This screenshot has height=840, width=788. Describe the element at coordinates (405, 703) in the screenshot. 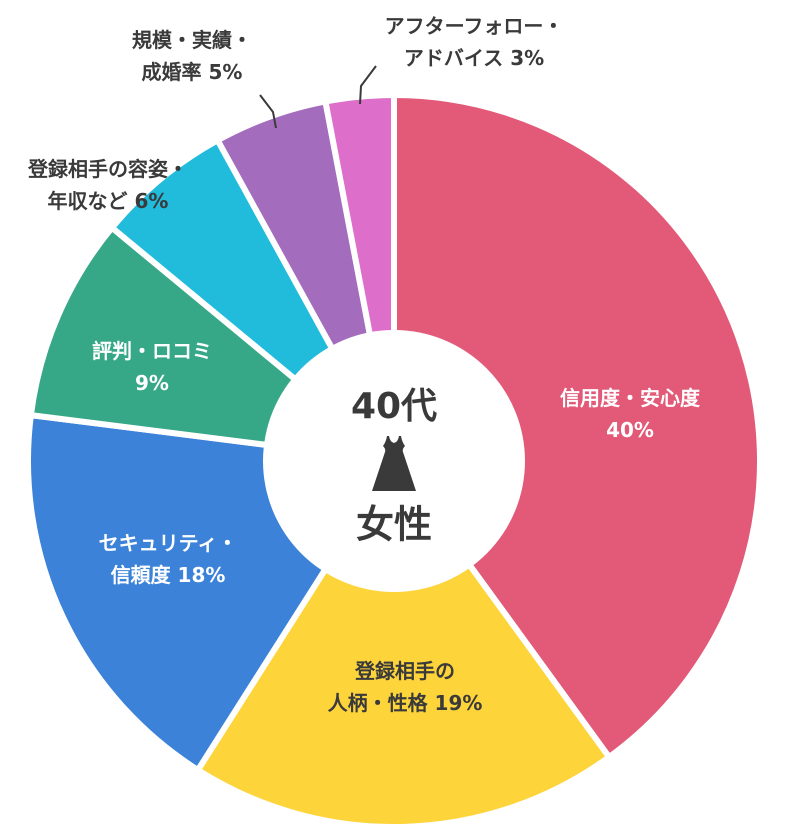

I see `slice-label-line: 人柄・性格 19%` at that location.